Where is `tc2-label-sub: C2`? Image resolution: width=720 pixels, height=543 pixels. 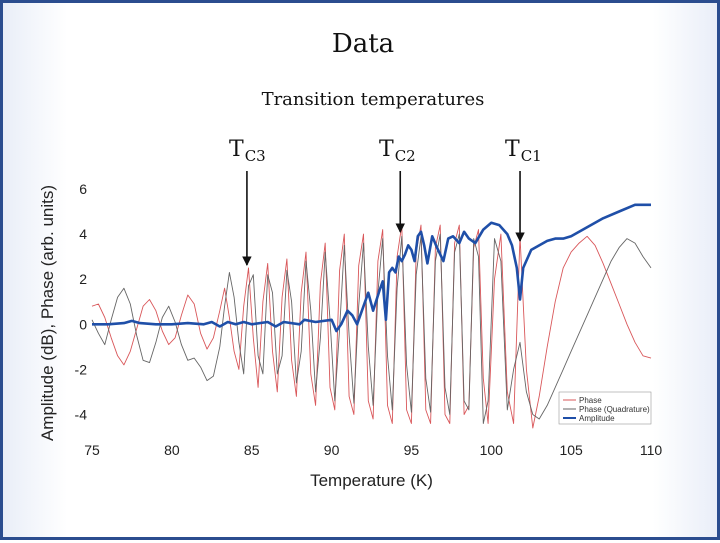
tc2-label-sub: C2 is located at coordinates (405, 156).